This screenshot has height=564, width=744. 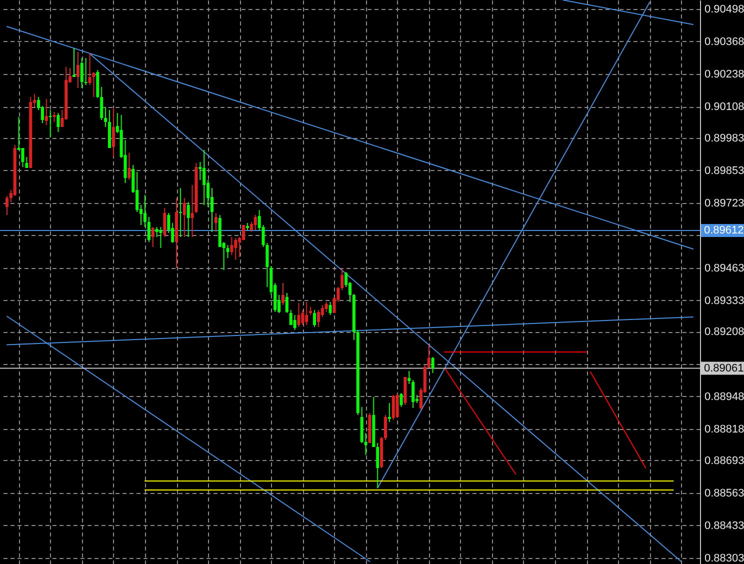 What do you see at coordinates (724, 332) in the screenshot?
I see `y-tick-label: 0.89208` at bounding box center [724, 332].